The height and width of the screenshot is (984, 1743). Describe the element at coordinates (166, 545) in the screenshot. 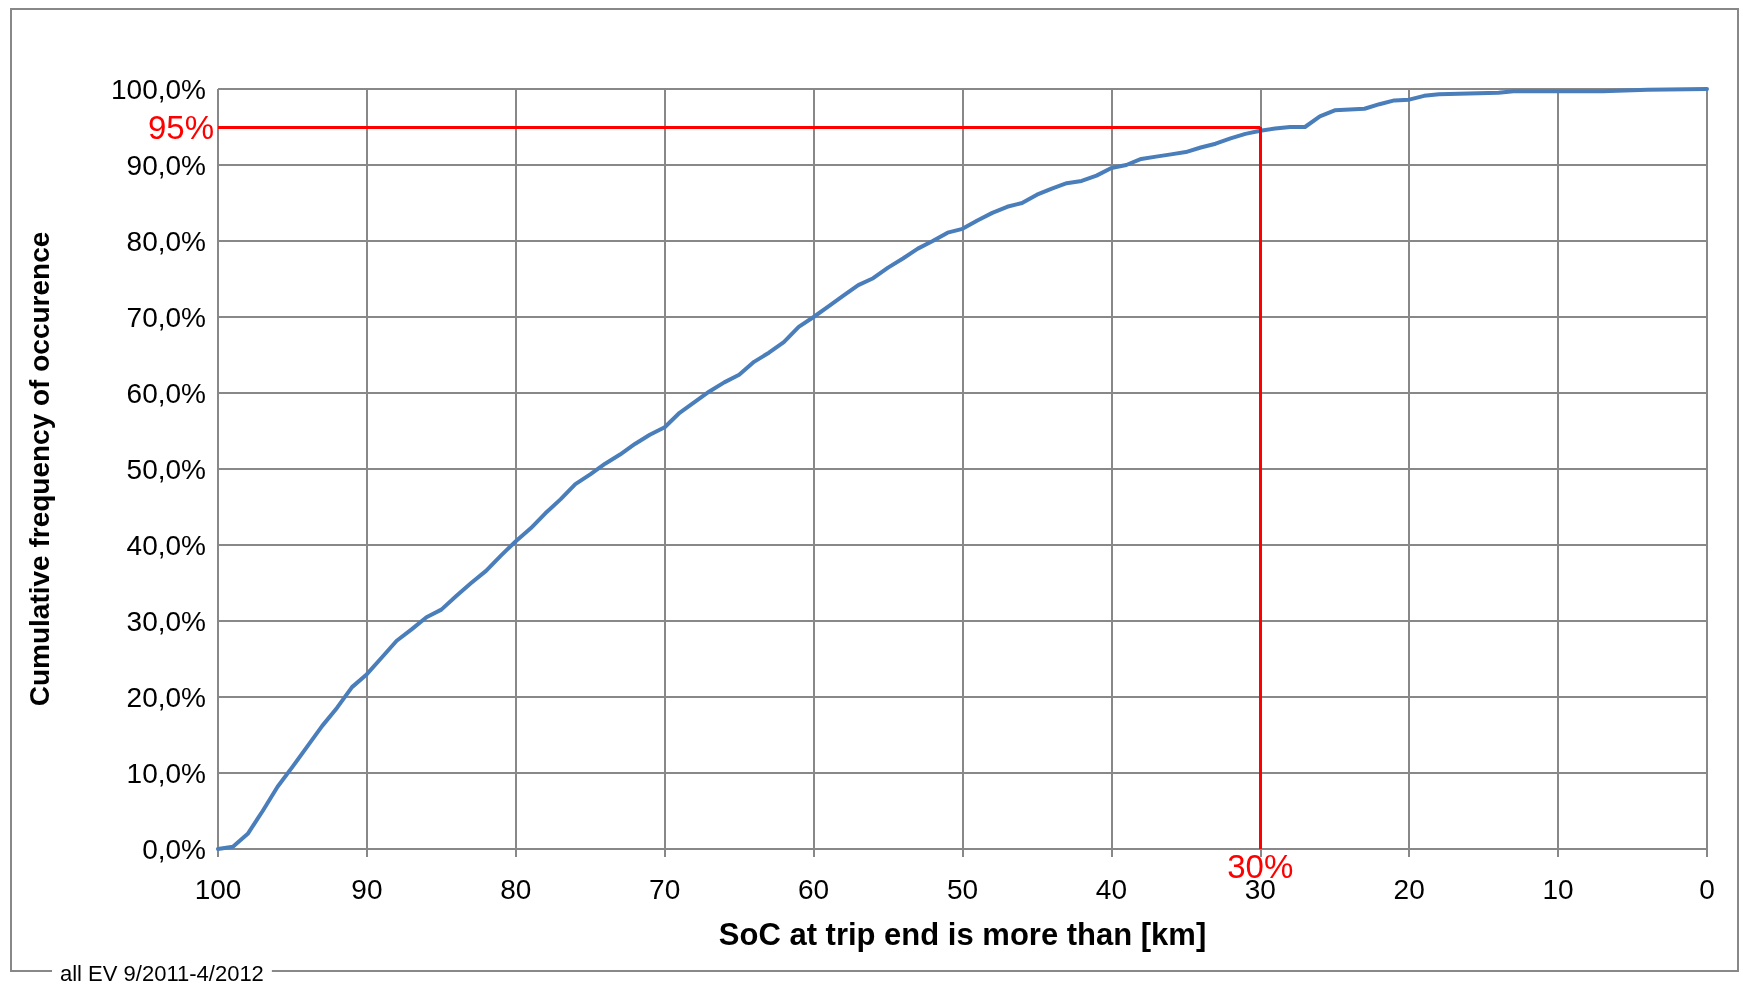

I see `y-tick-label: 40,0%` at that location.